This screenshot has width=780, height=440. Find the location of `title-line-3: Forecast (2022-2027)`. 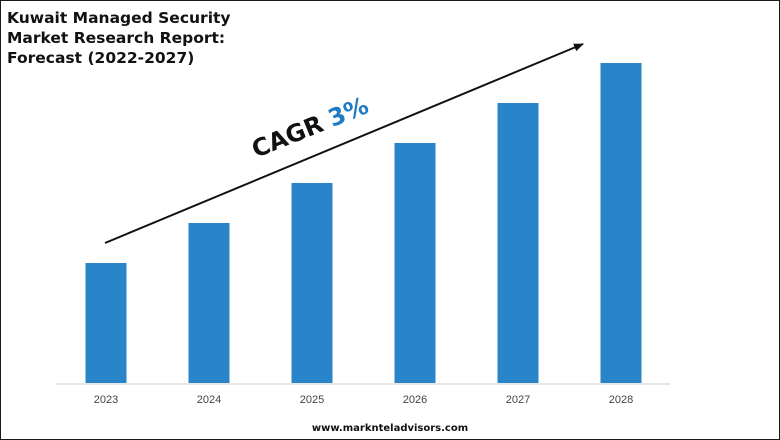

title-line-3: Forecast (2022-2027) is located at coordinates (101, 58).